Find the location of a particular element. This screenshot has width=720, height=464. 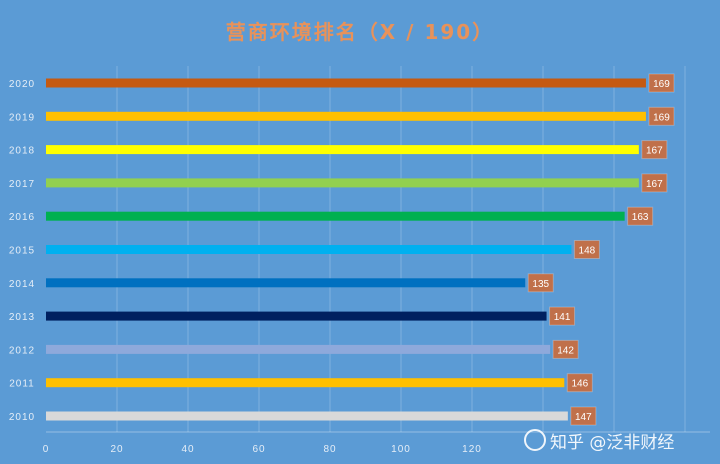

x-tick-label: 120 is located at coordinates (472, 449).